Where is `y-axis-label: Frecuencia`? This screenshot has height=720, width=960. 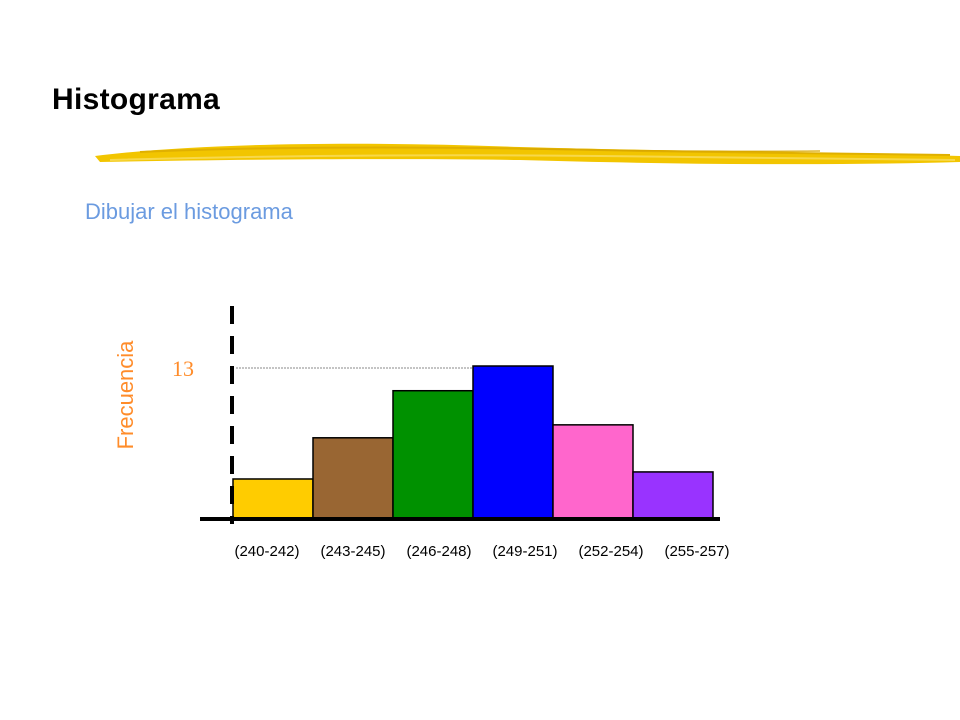
y-axis-label: Frecuencia is located at coordinates (125, 395).